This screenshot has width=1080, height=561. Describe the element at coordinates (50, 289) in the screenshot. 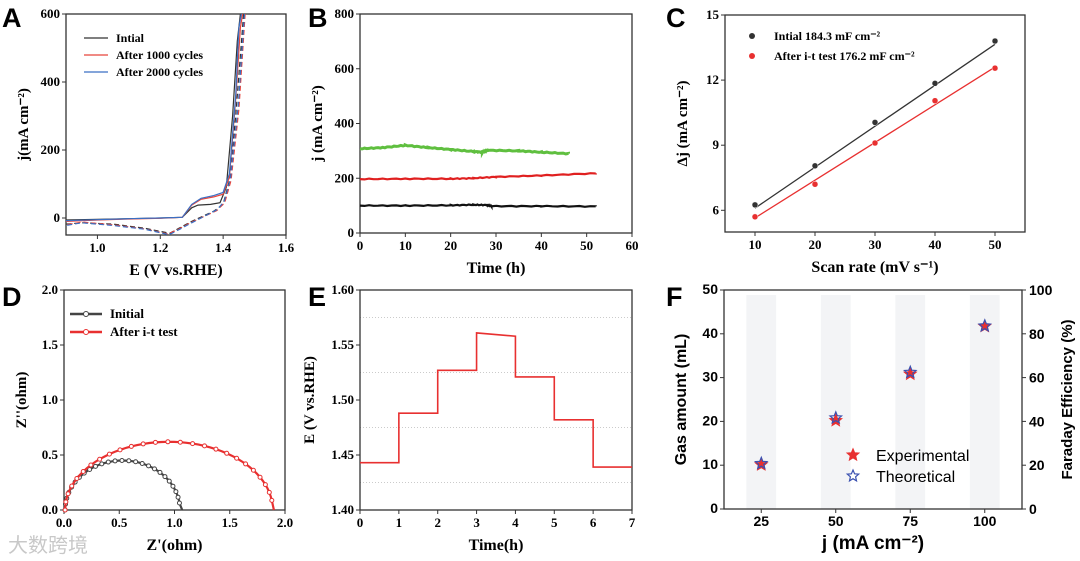

I see `y-tick-label: 2.0` at that location.